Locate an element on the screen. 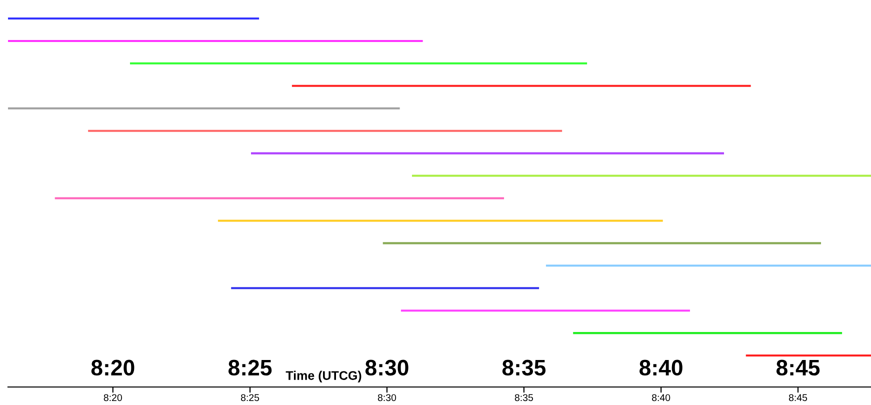  x-tick-label: 8:25 is located at coordinates (250, 368).